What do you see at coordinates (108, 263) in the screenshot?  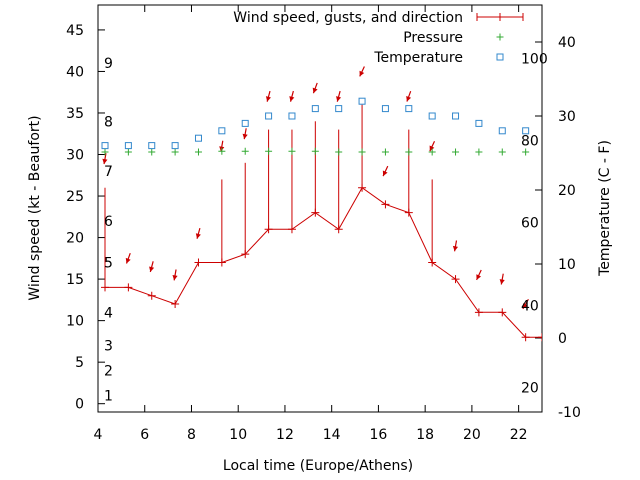 I see `beaufort-label: 5` at bounding box center [108, 263].